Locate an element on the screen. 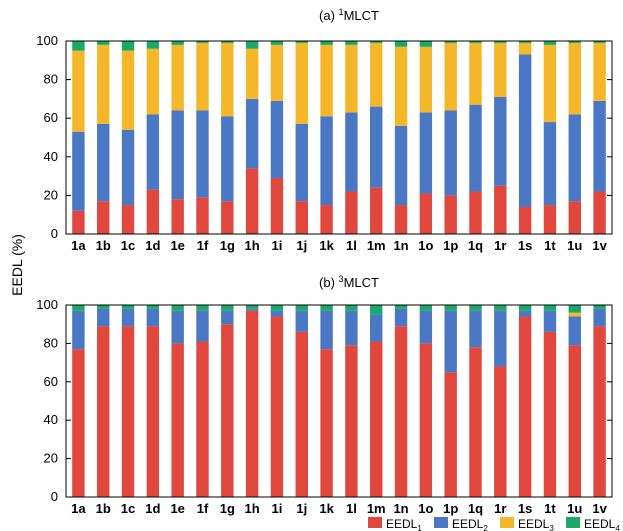 This screenshot has height=531, width=623. legend-swatch is located at coordinates (573, 522).